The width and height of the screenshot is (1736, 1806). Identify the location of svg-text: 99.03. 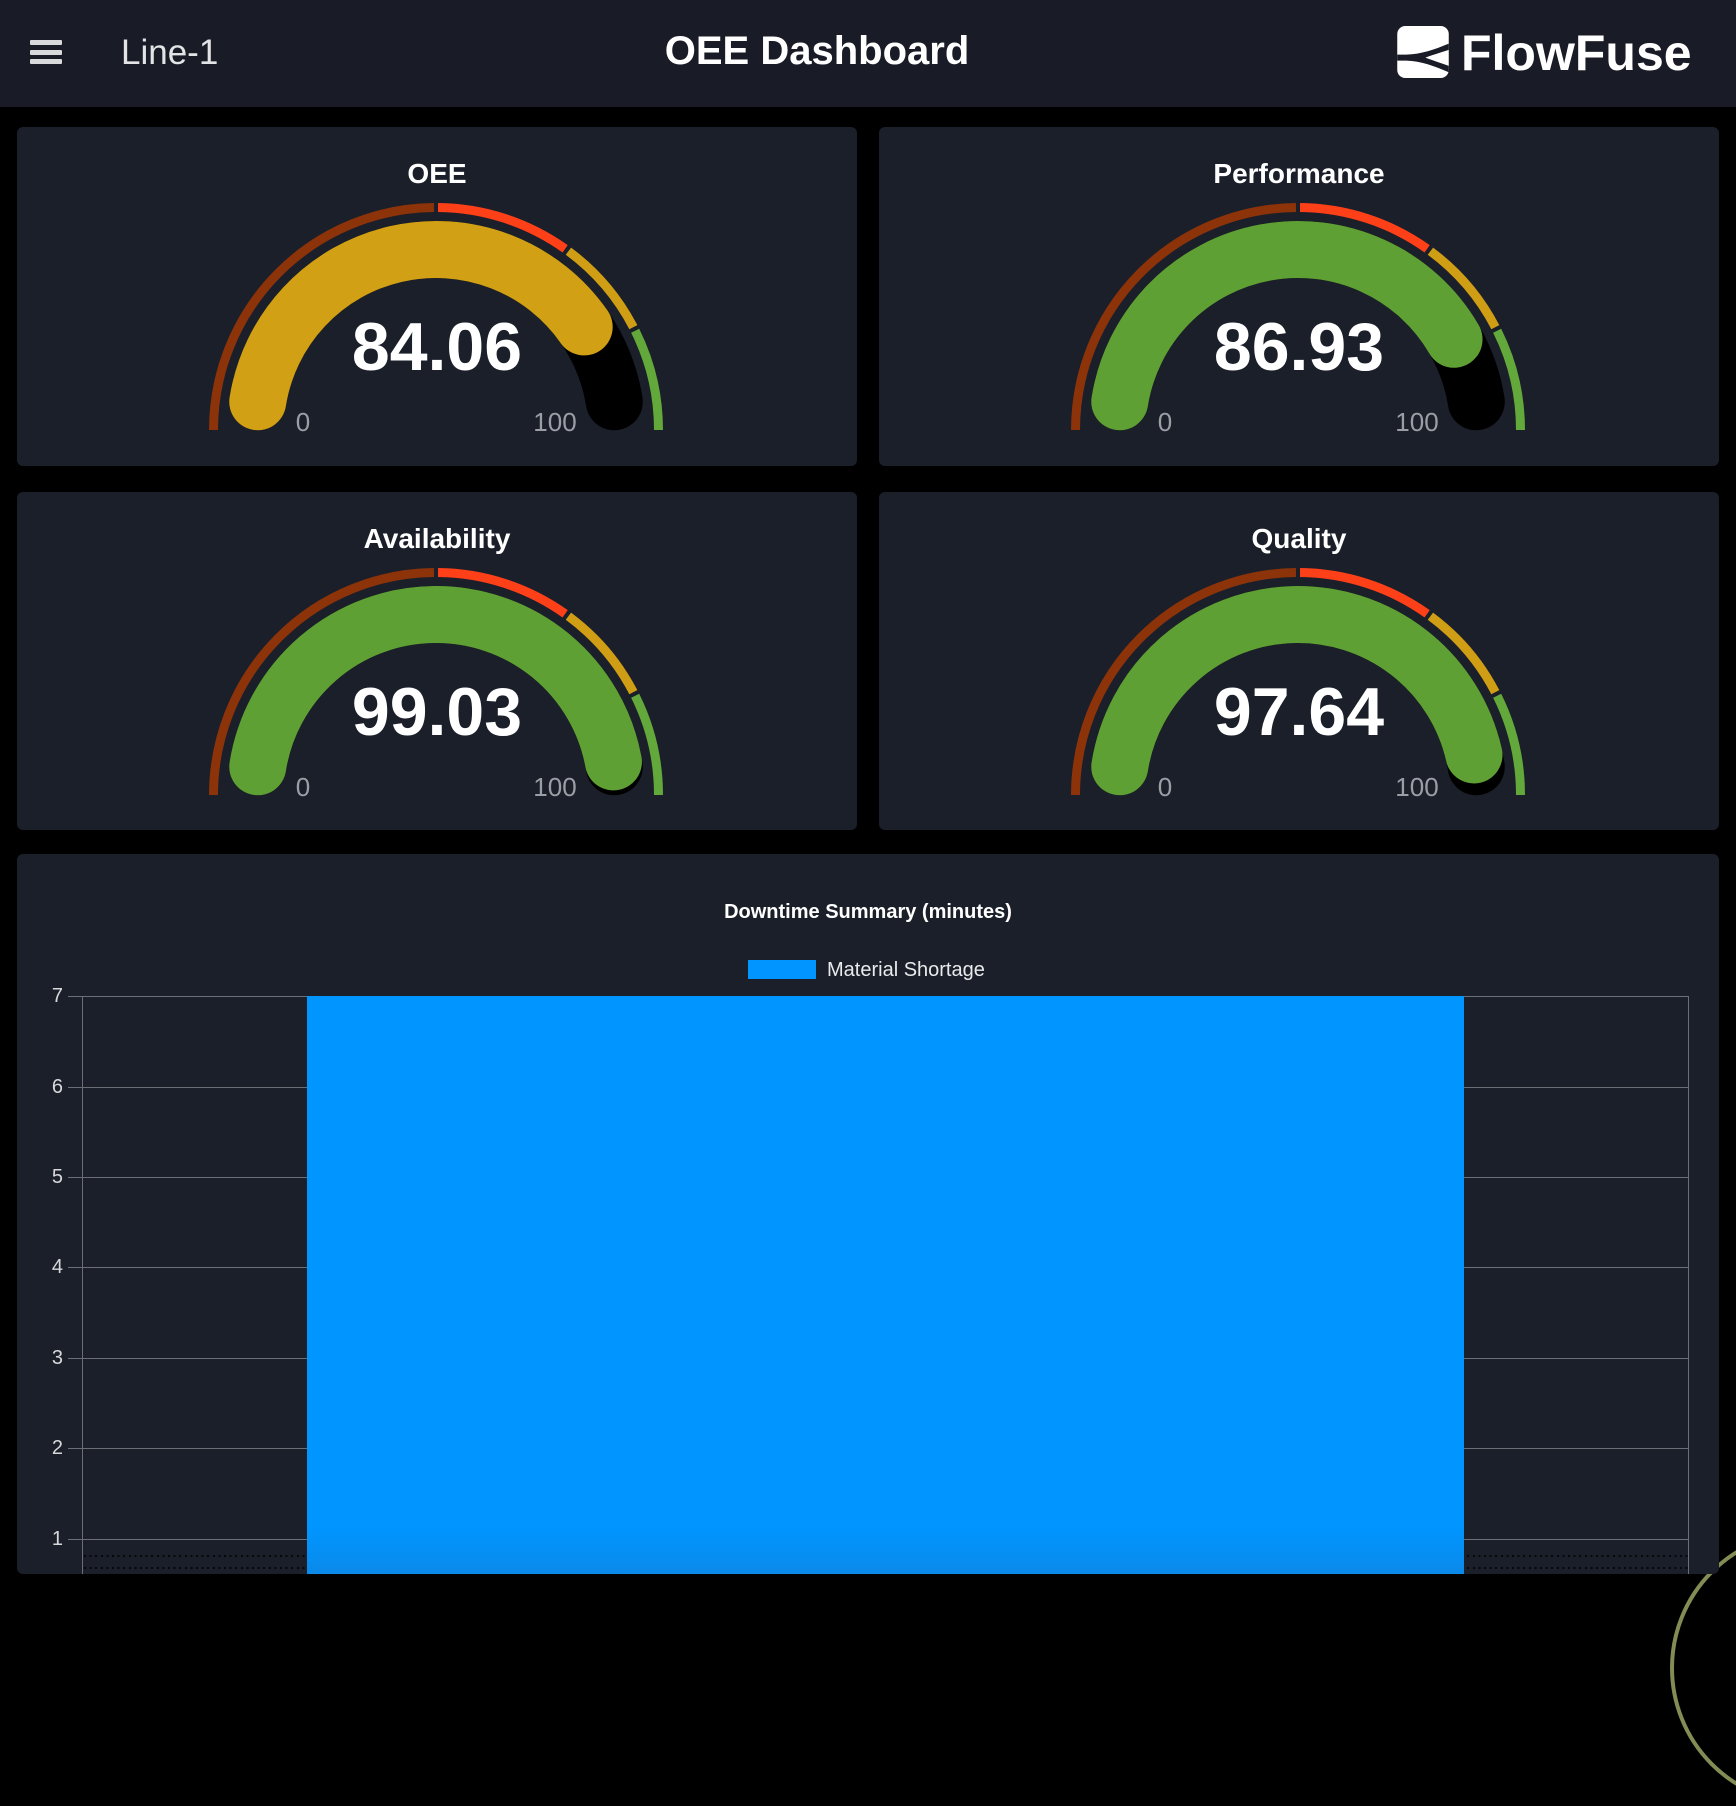
(437, 712).